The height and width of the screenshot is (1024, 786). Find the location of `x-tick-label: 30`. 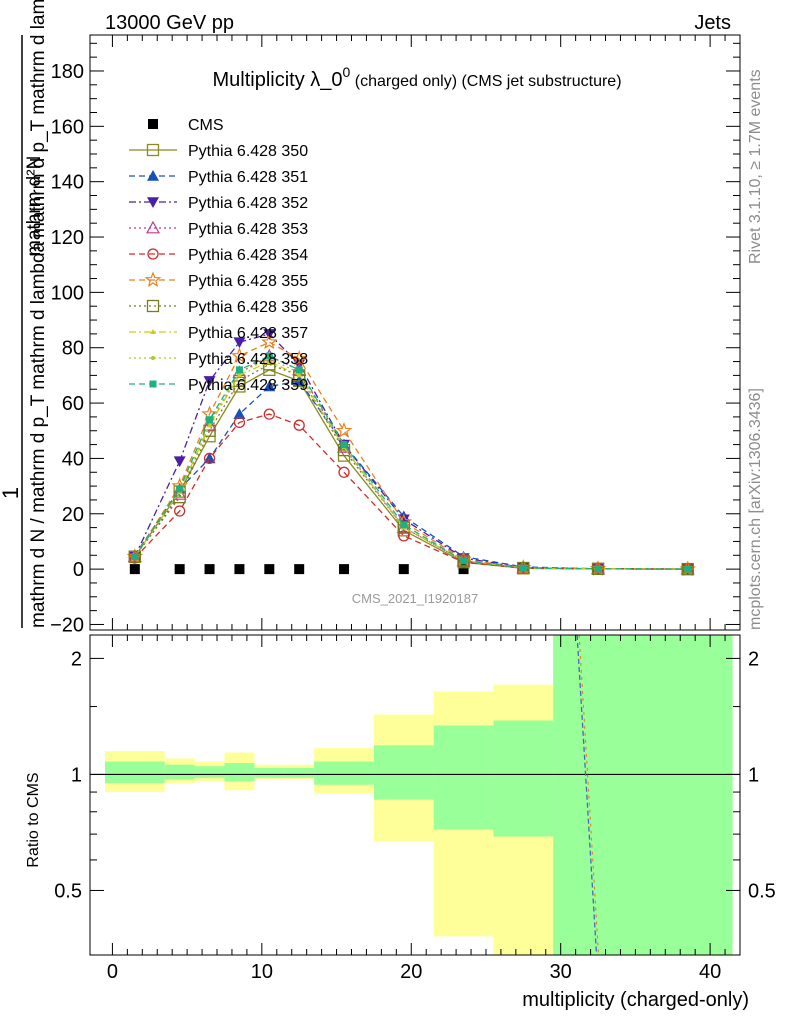

x-tick-label: 30 is located at coordinates (561, 972).